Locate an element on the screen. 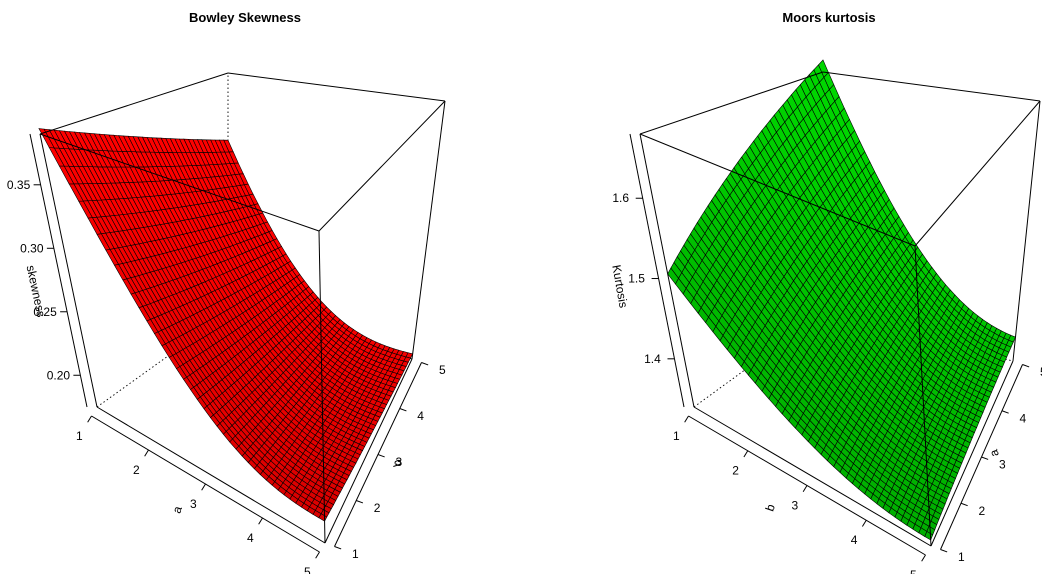  chart-title: Bowley Skewness is located at coordinates (245, 17).